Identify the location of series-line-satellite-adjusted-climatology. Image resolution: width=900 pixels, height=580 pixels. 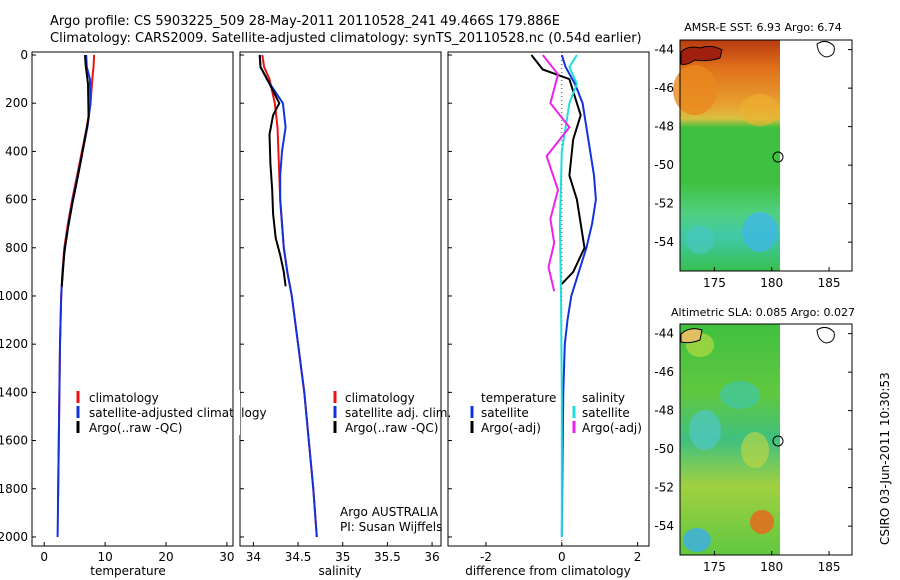
(74, 296).